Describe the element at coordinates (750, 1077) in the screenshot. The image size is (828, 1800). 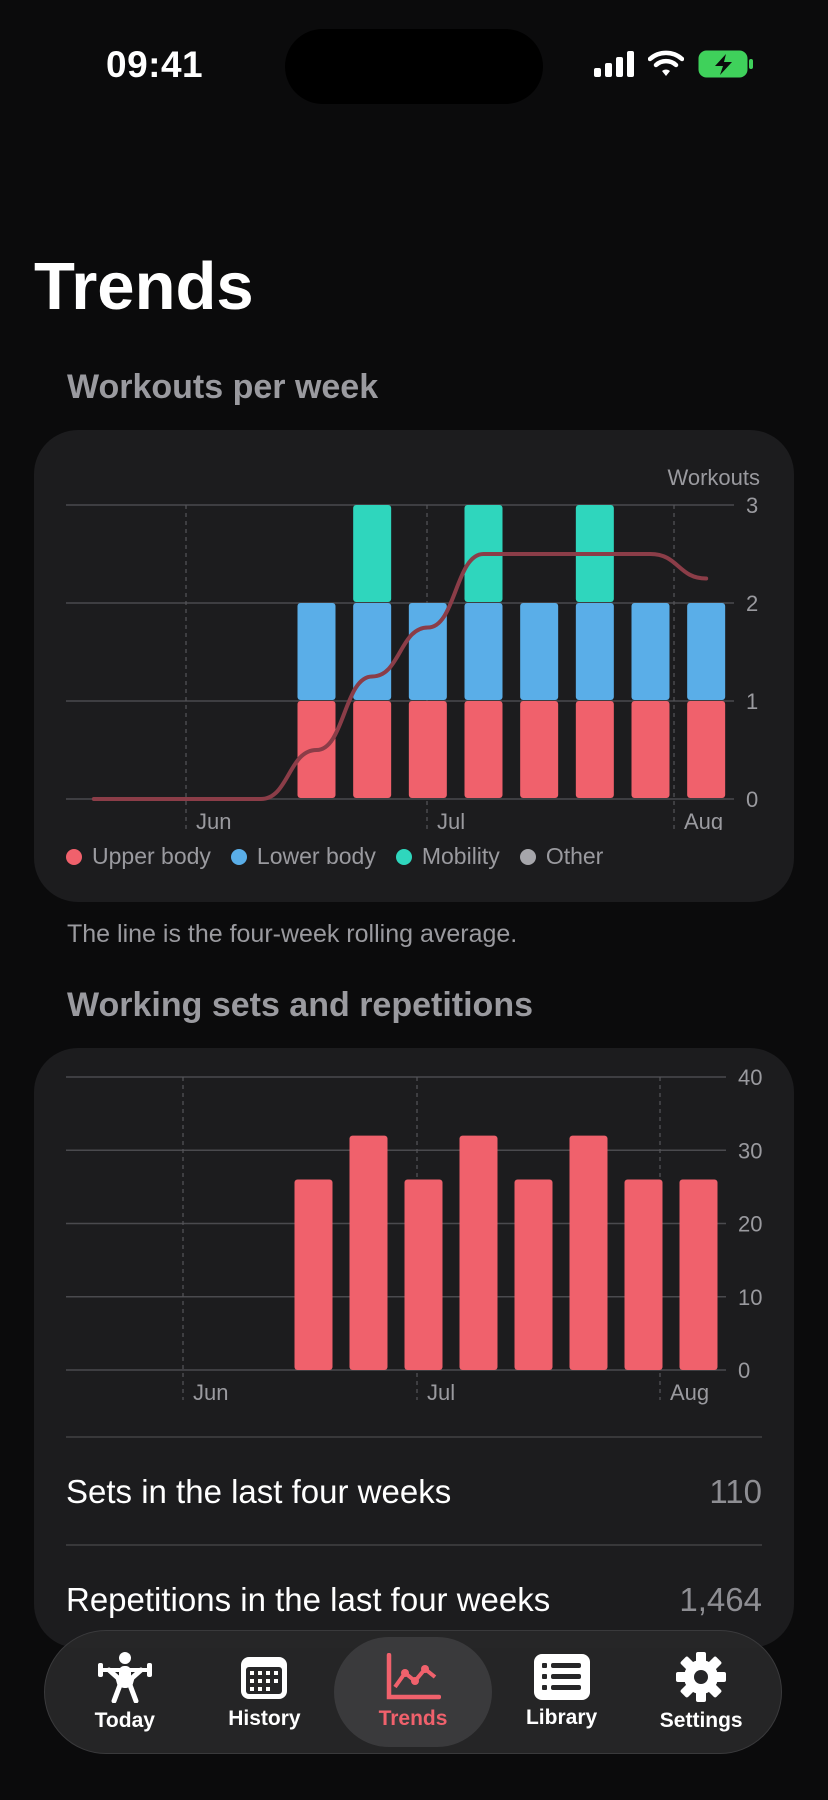
I see `y-tick-label: 40` at that location.